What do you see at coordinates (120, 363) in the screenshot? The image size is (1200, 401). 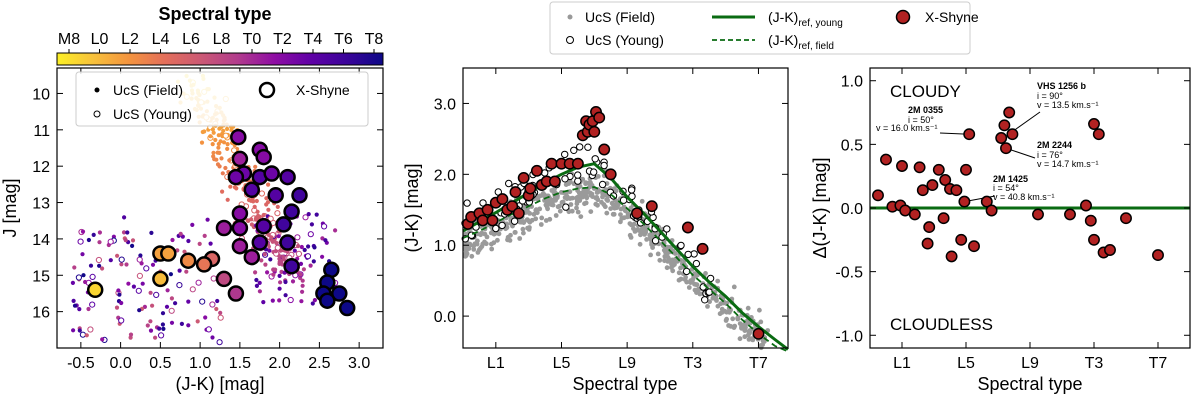 I see `x-tick-label: 0.0` at bounding box center [120, 363].